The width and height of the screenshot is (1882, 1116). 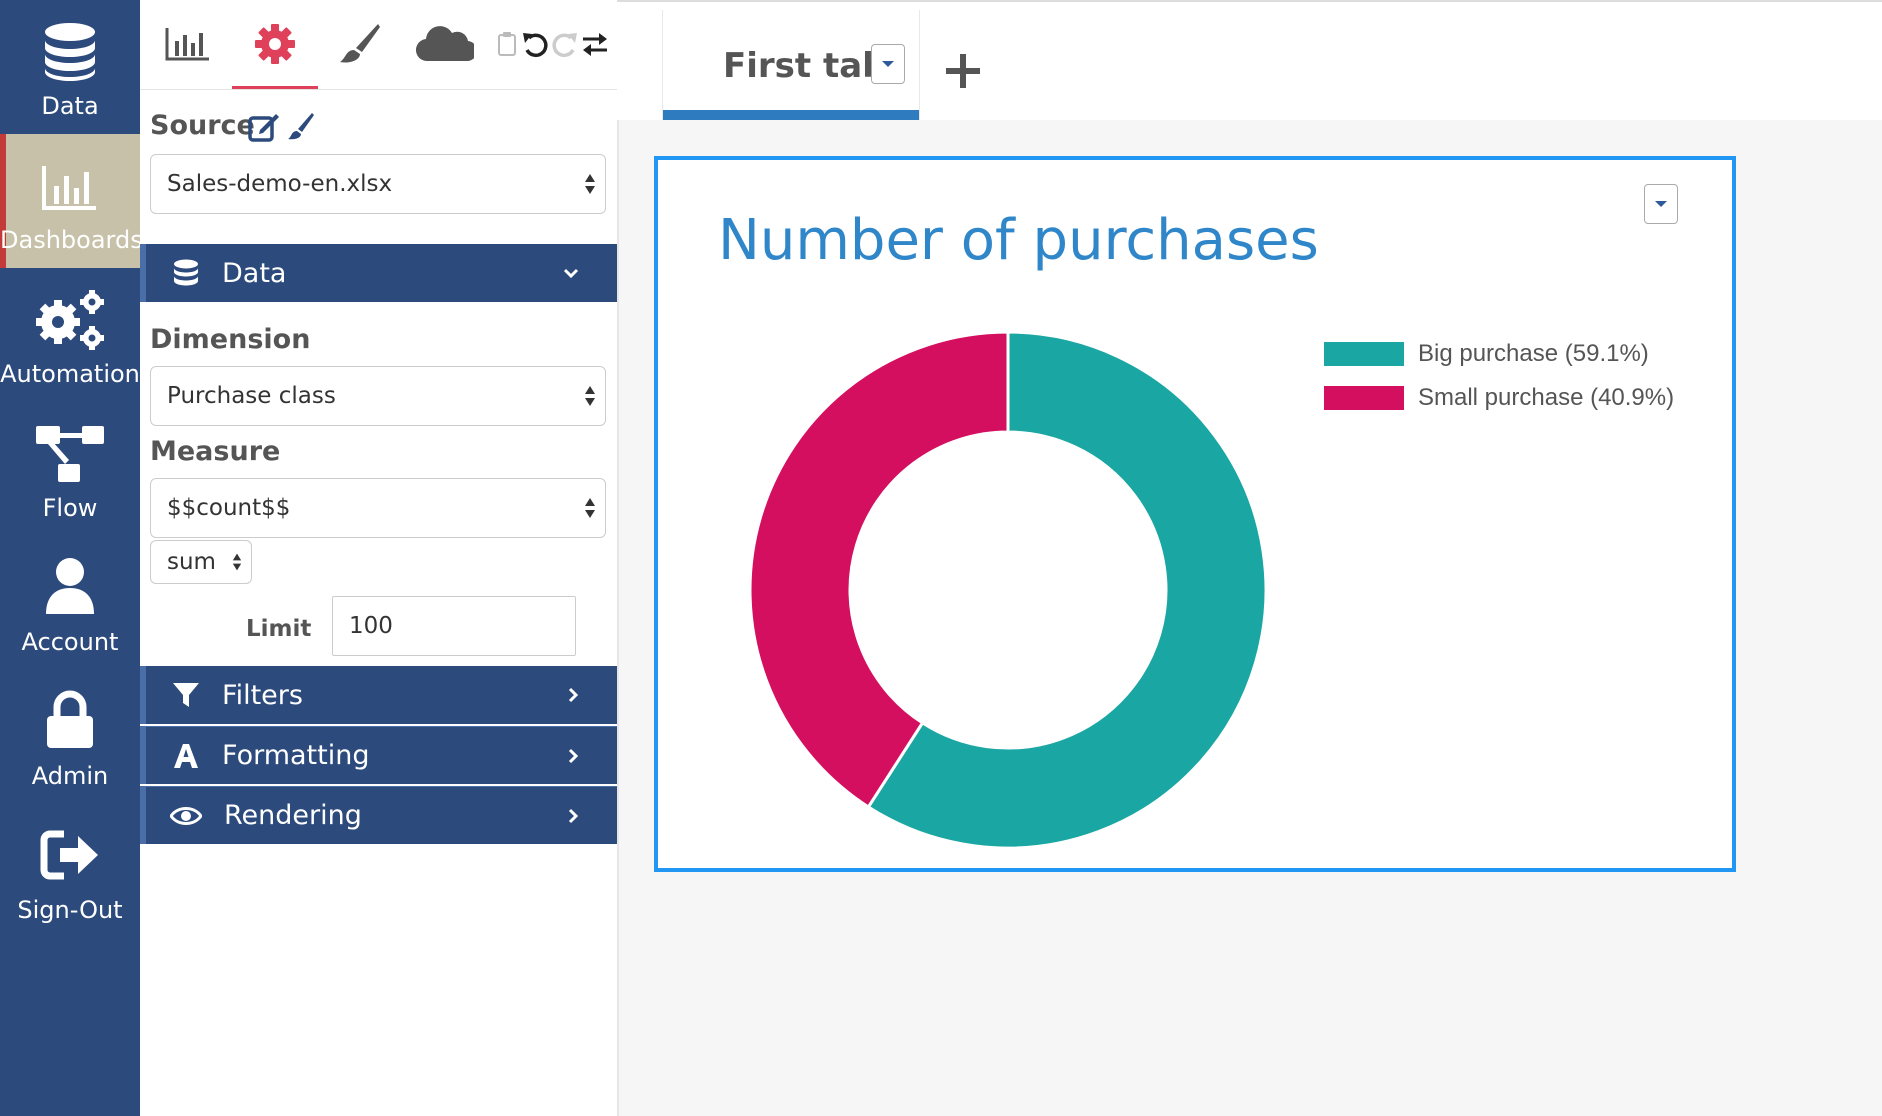 I want to click on settings-tool-button, so click(x=275, y=44).